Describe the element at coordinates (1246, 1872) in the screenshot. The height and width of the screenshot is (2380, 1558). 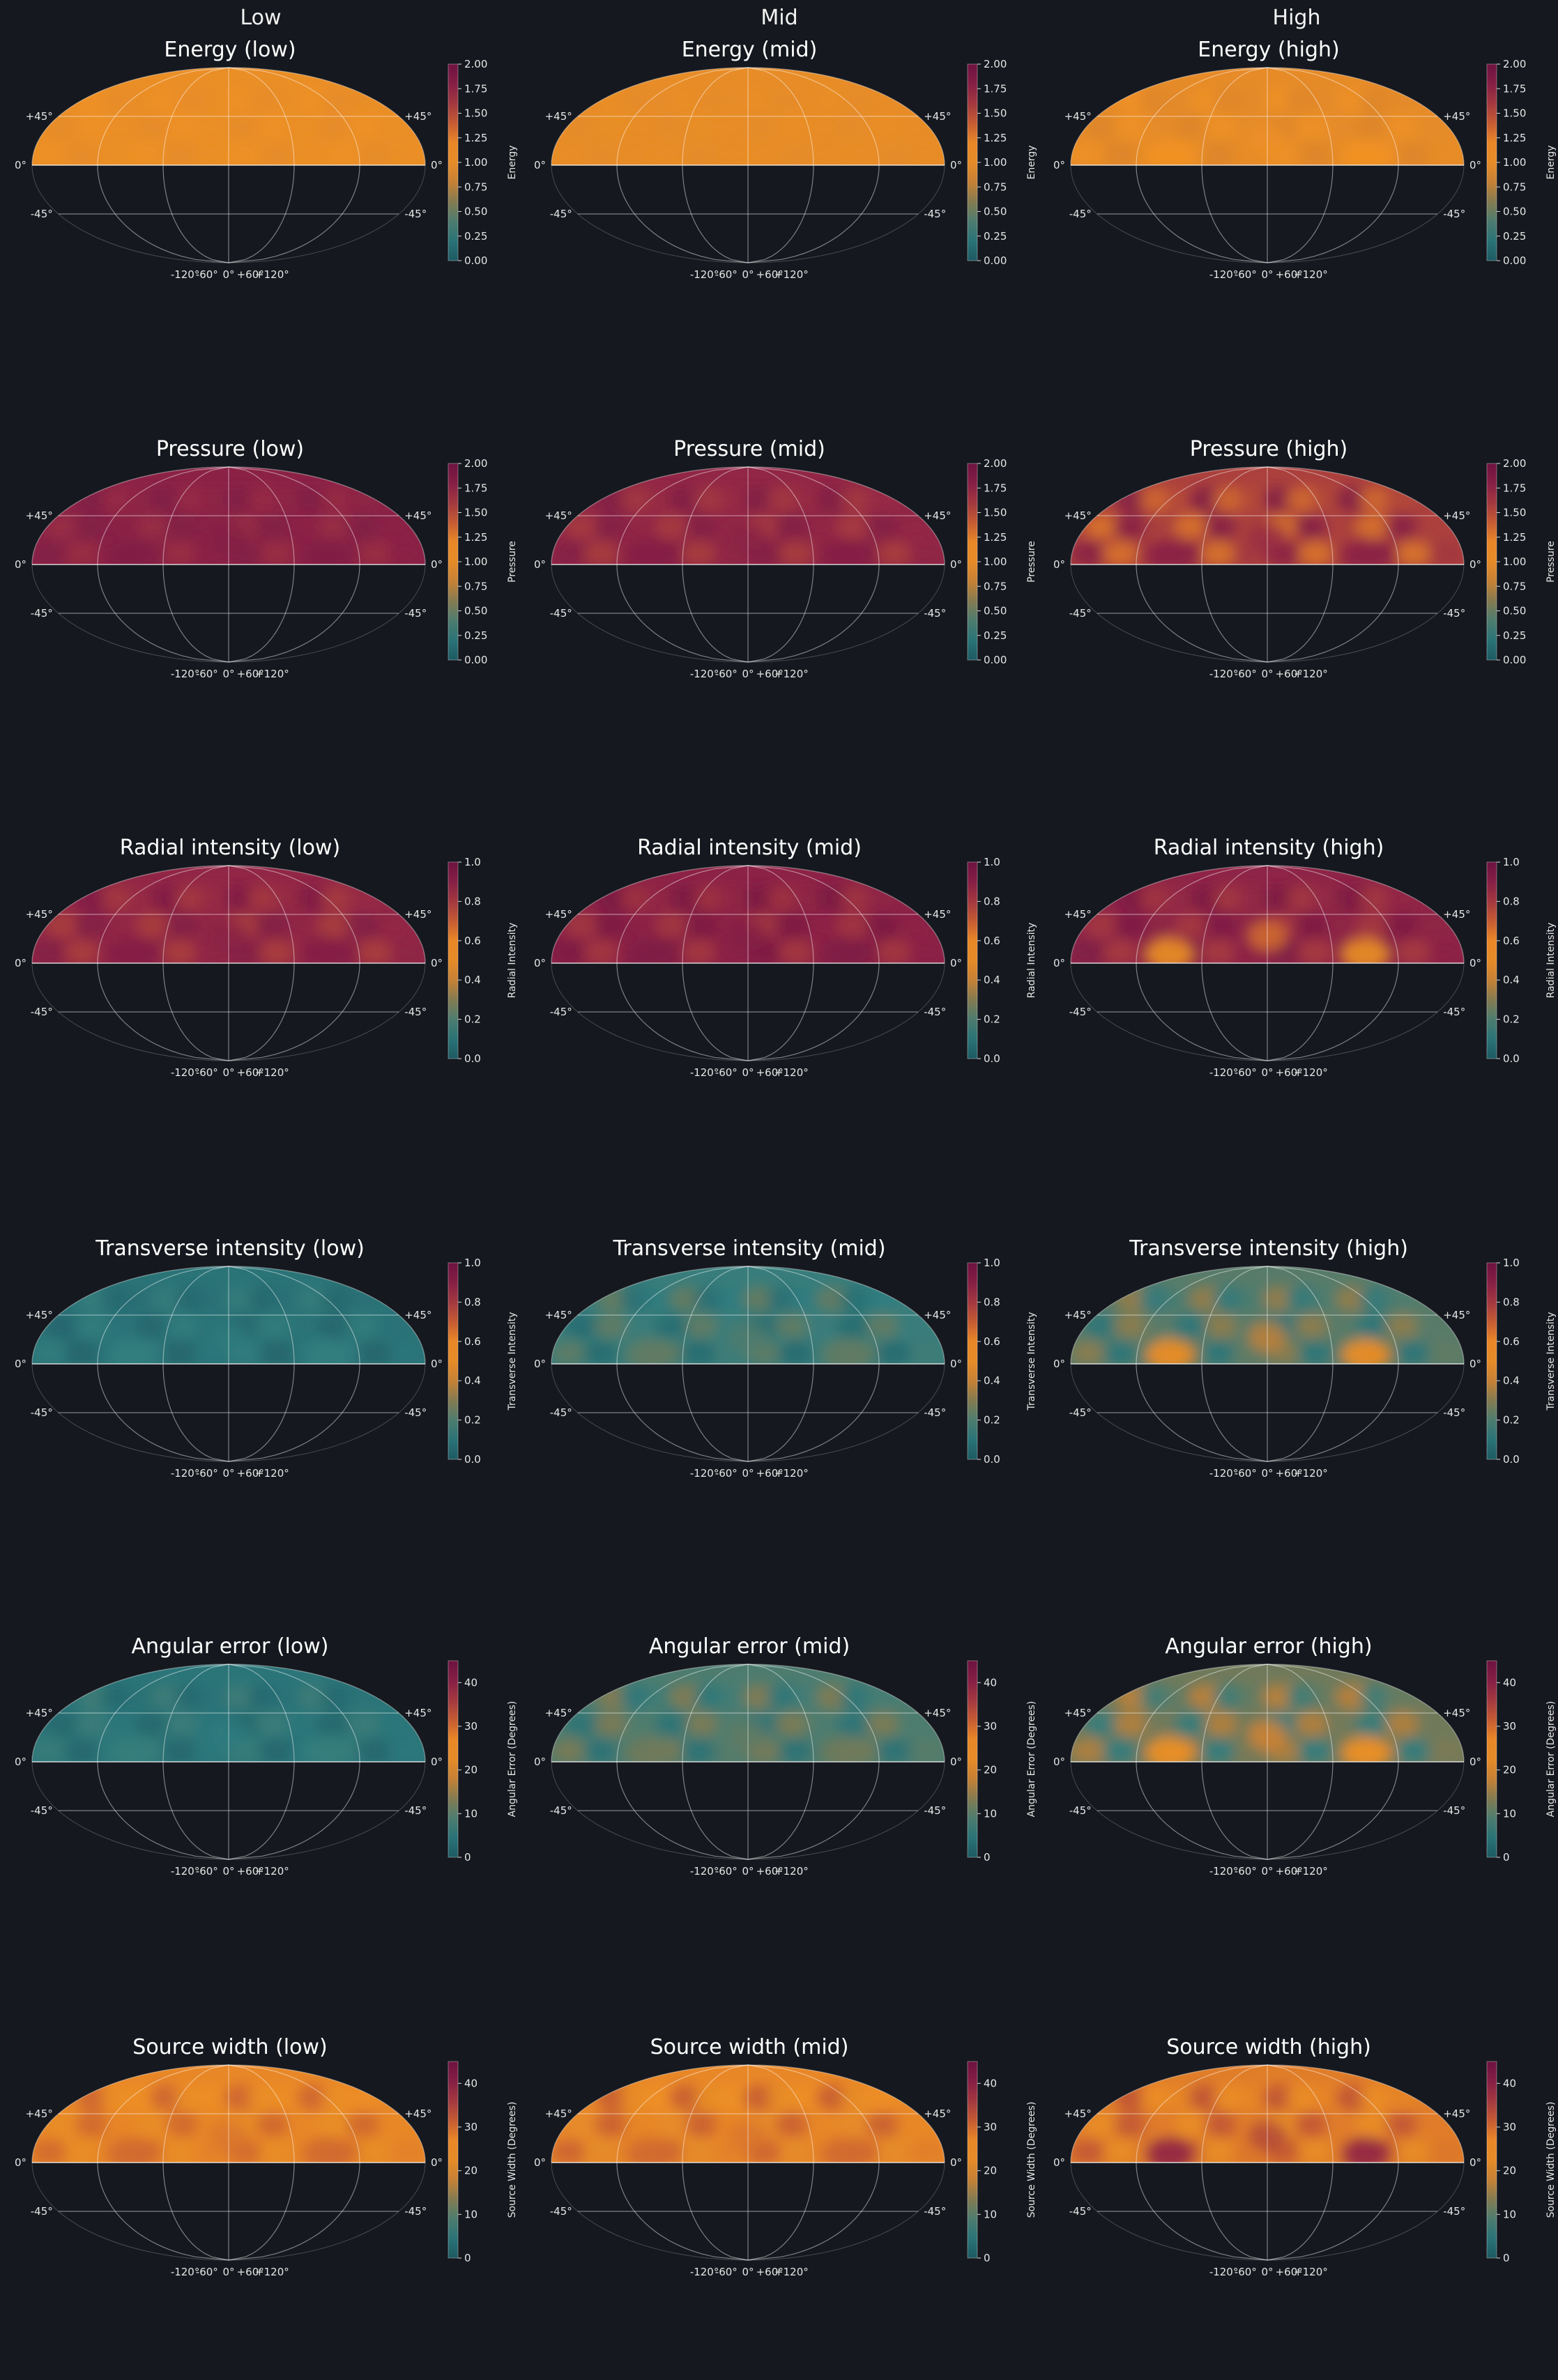
I see `lon-tick-label: -60°` at that location.